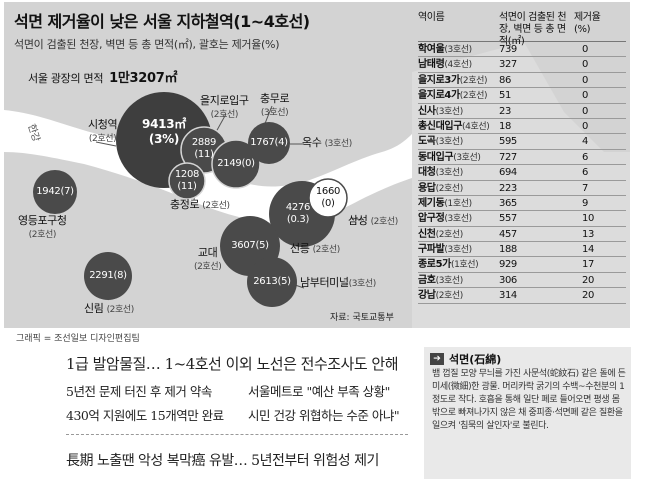 The width and height of the screenshot is (650, 487). Describe the element at coordinates (272, 282) in the screenshot. I see `bubble-nambu` at that location.